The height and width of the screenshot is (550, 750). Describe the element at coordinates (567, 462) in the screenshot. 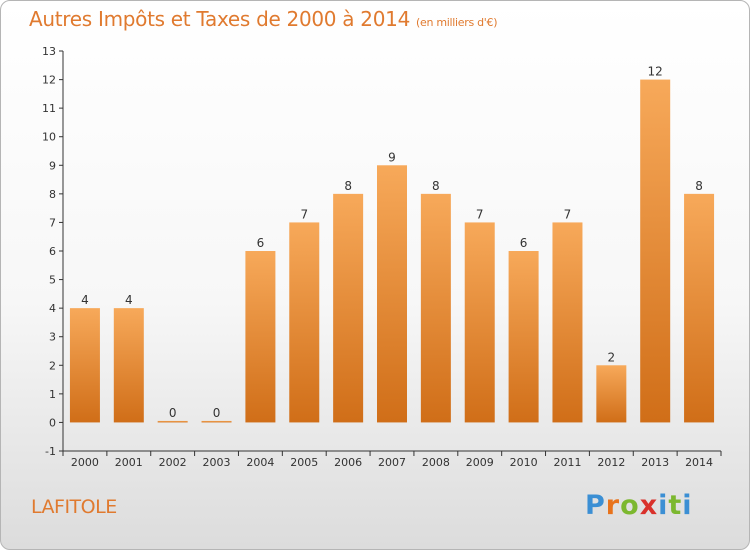

I see `x-tick-label: 2011` at that location.